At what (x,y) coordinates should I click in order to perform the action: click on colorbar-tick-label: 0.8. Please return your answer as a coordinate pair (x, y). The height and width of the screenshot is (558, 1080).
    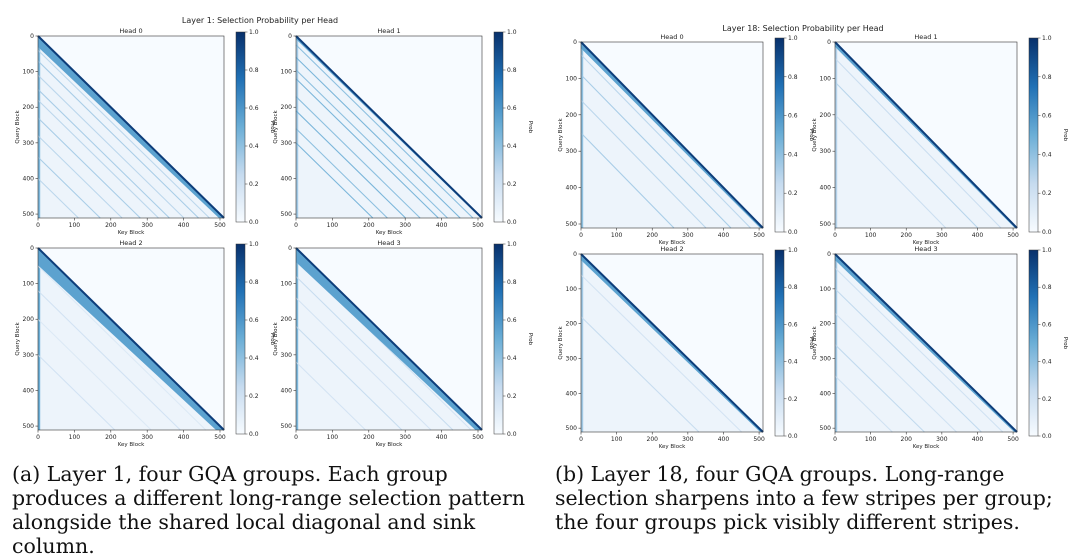
    Looking at the image, I should click on (512, 282).